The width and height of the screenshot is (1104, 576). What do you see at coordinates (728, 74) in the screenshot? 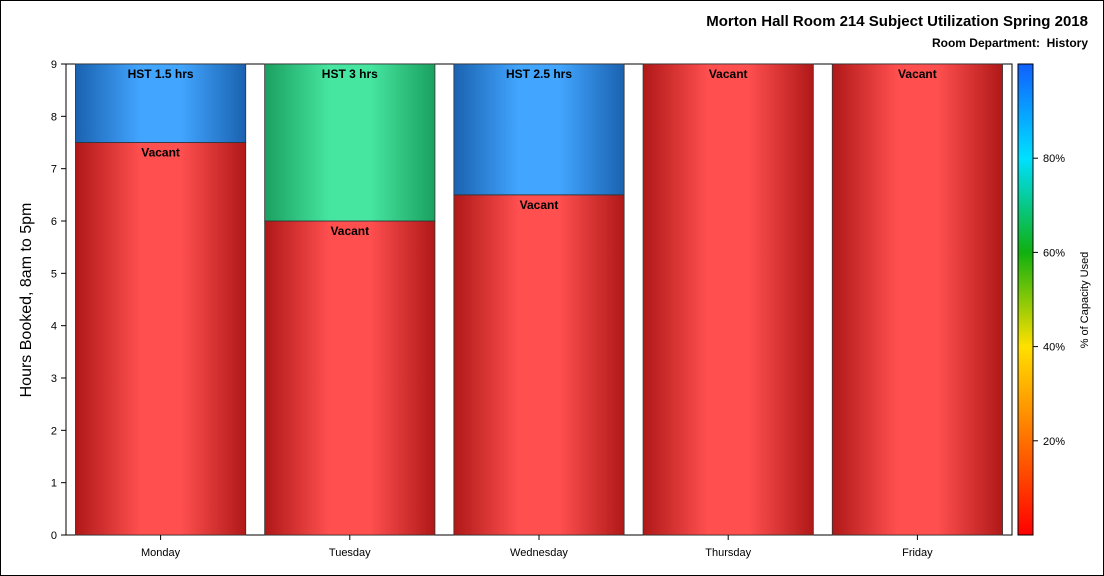
I see `bar-label-vacant-thursday: Vacant` at bounding box center [728, 74].